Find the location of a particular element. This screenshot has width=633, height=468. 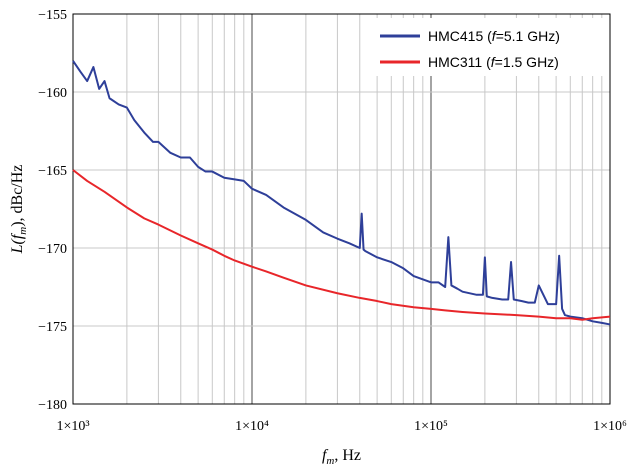

y-axis-title-suffix: ), dBc/Hz is located at coordinates (17, 196).